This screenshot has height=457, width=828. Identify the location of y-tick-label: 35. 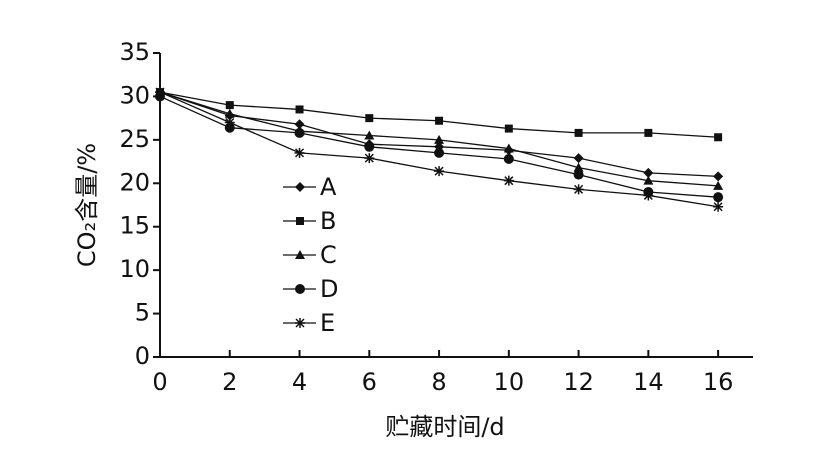
(134, 52).